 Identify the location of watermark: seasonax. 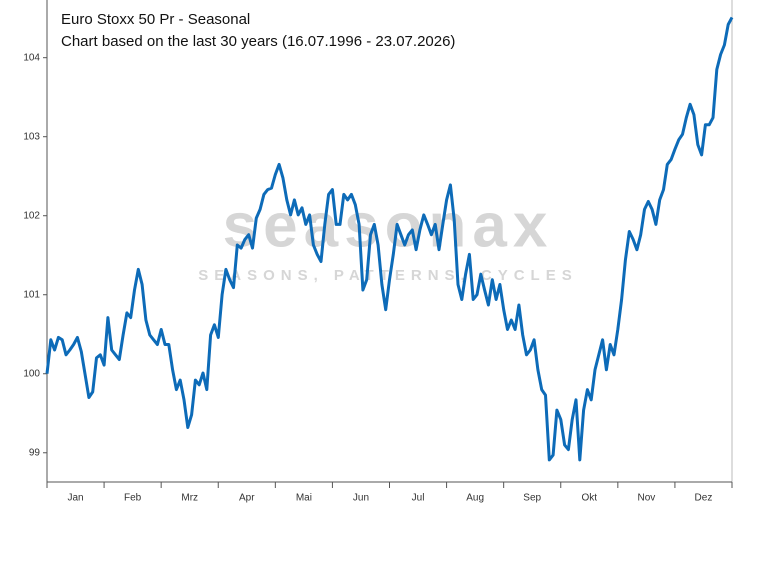
(388, 225).